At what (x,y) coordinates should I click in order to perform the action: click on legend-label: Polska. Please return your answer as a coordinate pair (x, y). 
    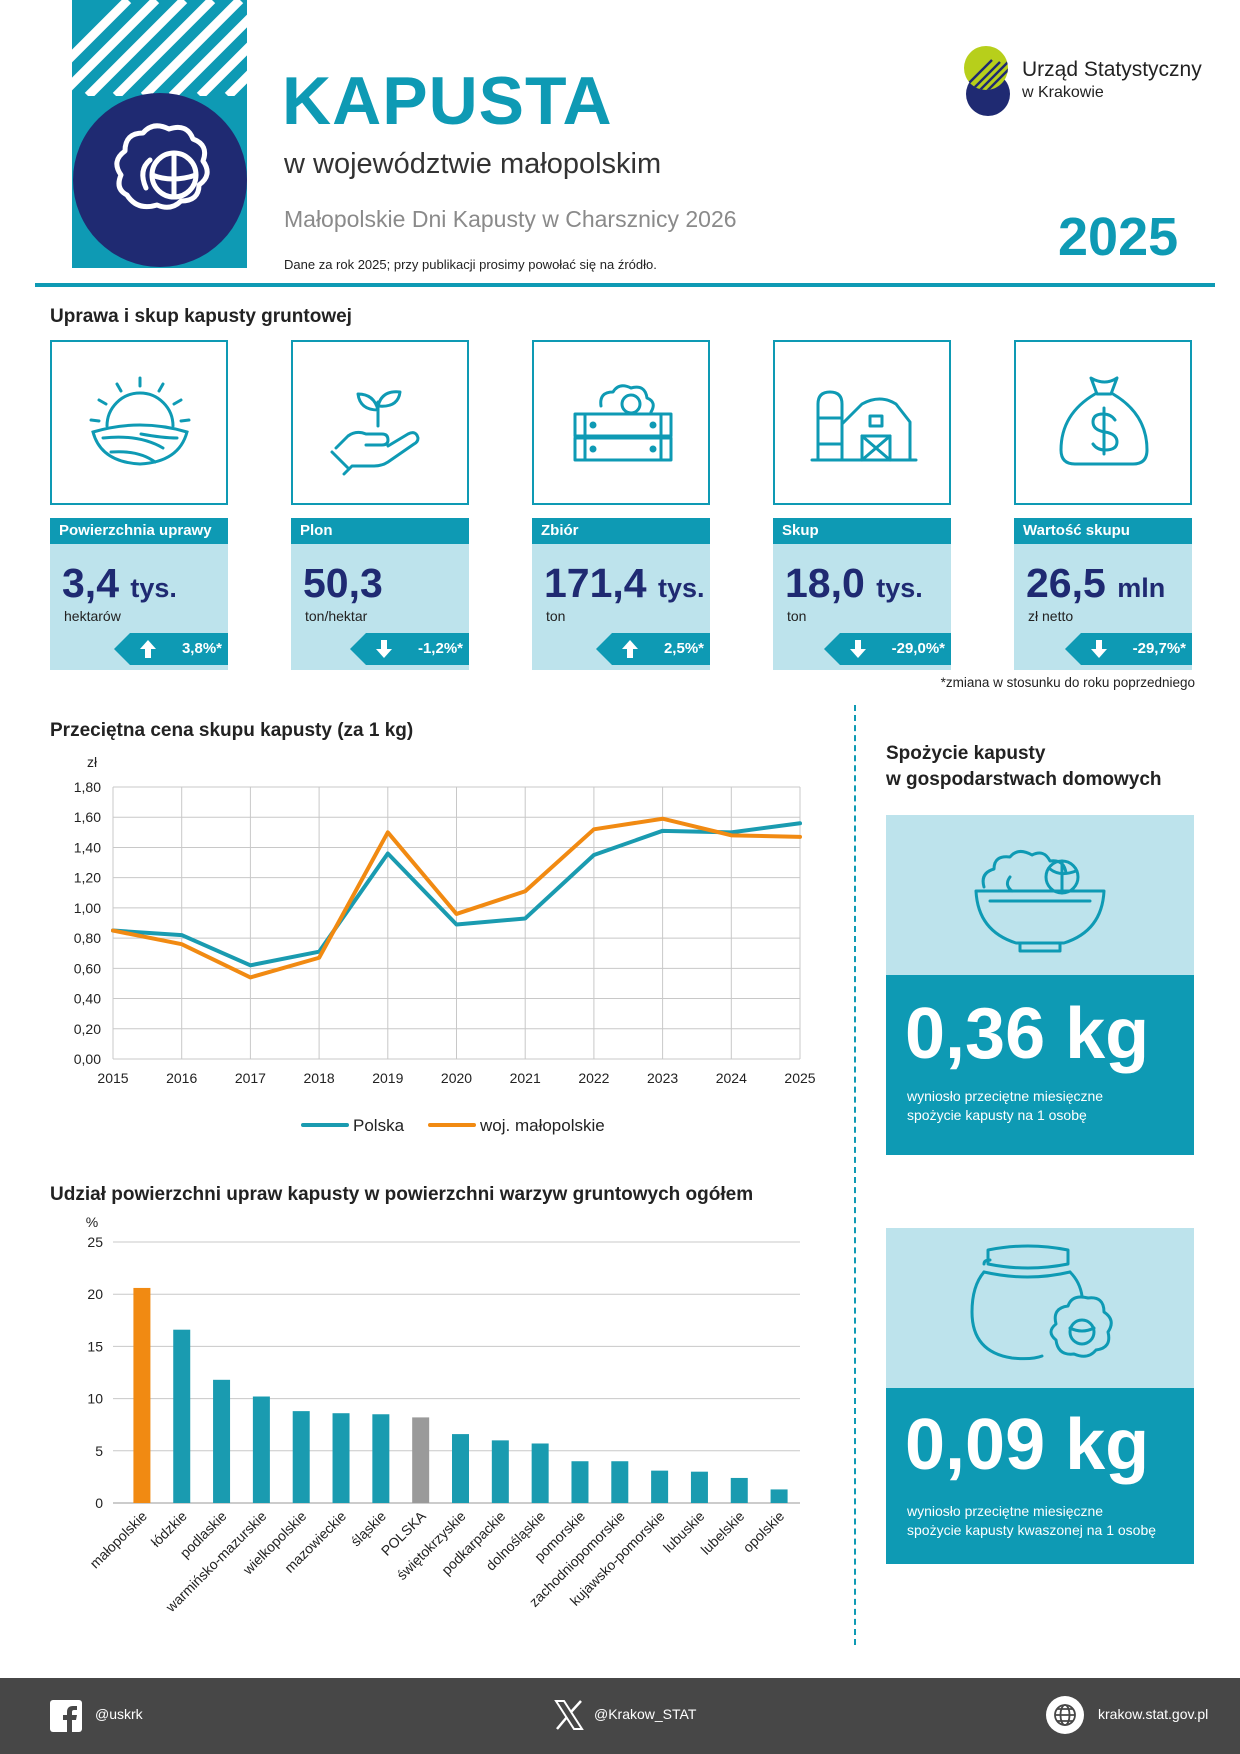
    Looking at the image, I should click on (379, 1125).